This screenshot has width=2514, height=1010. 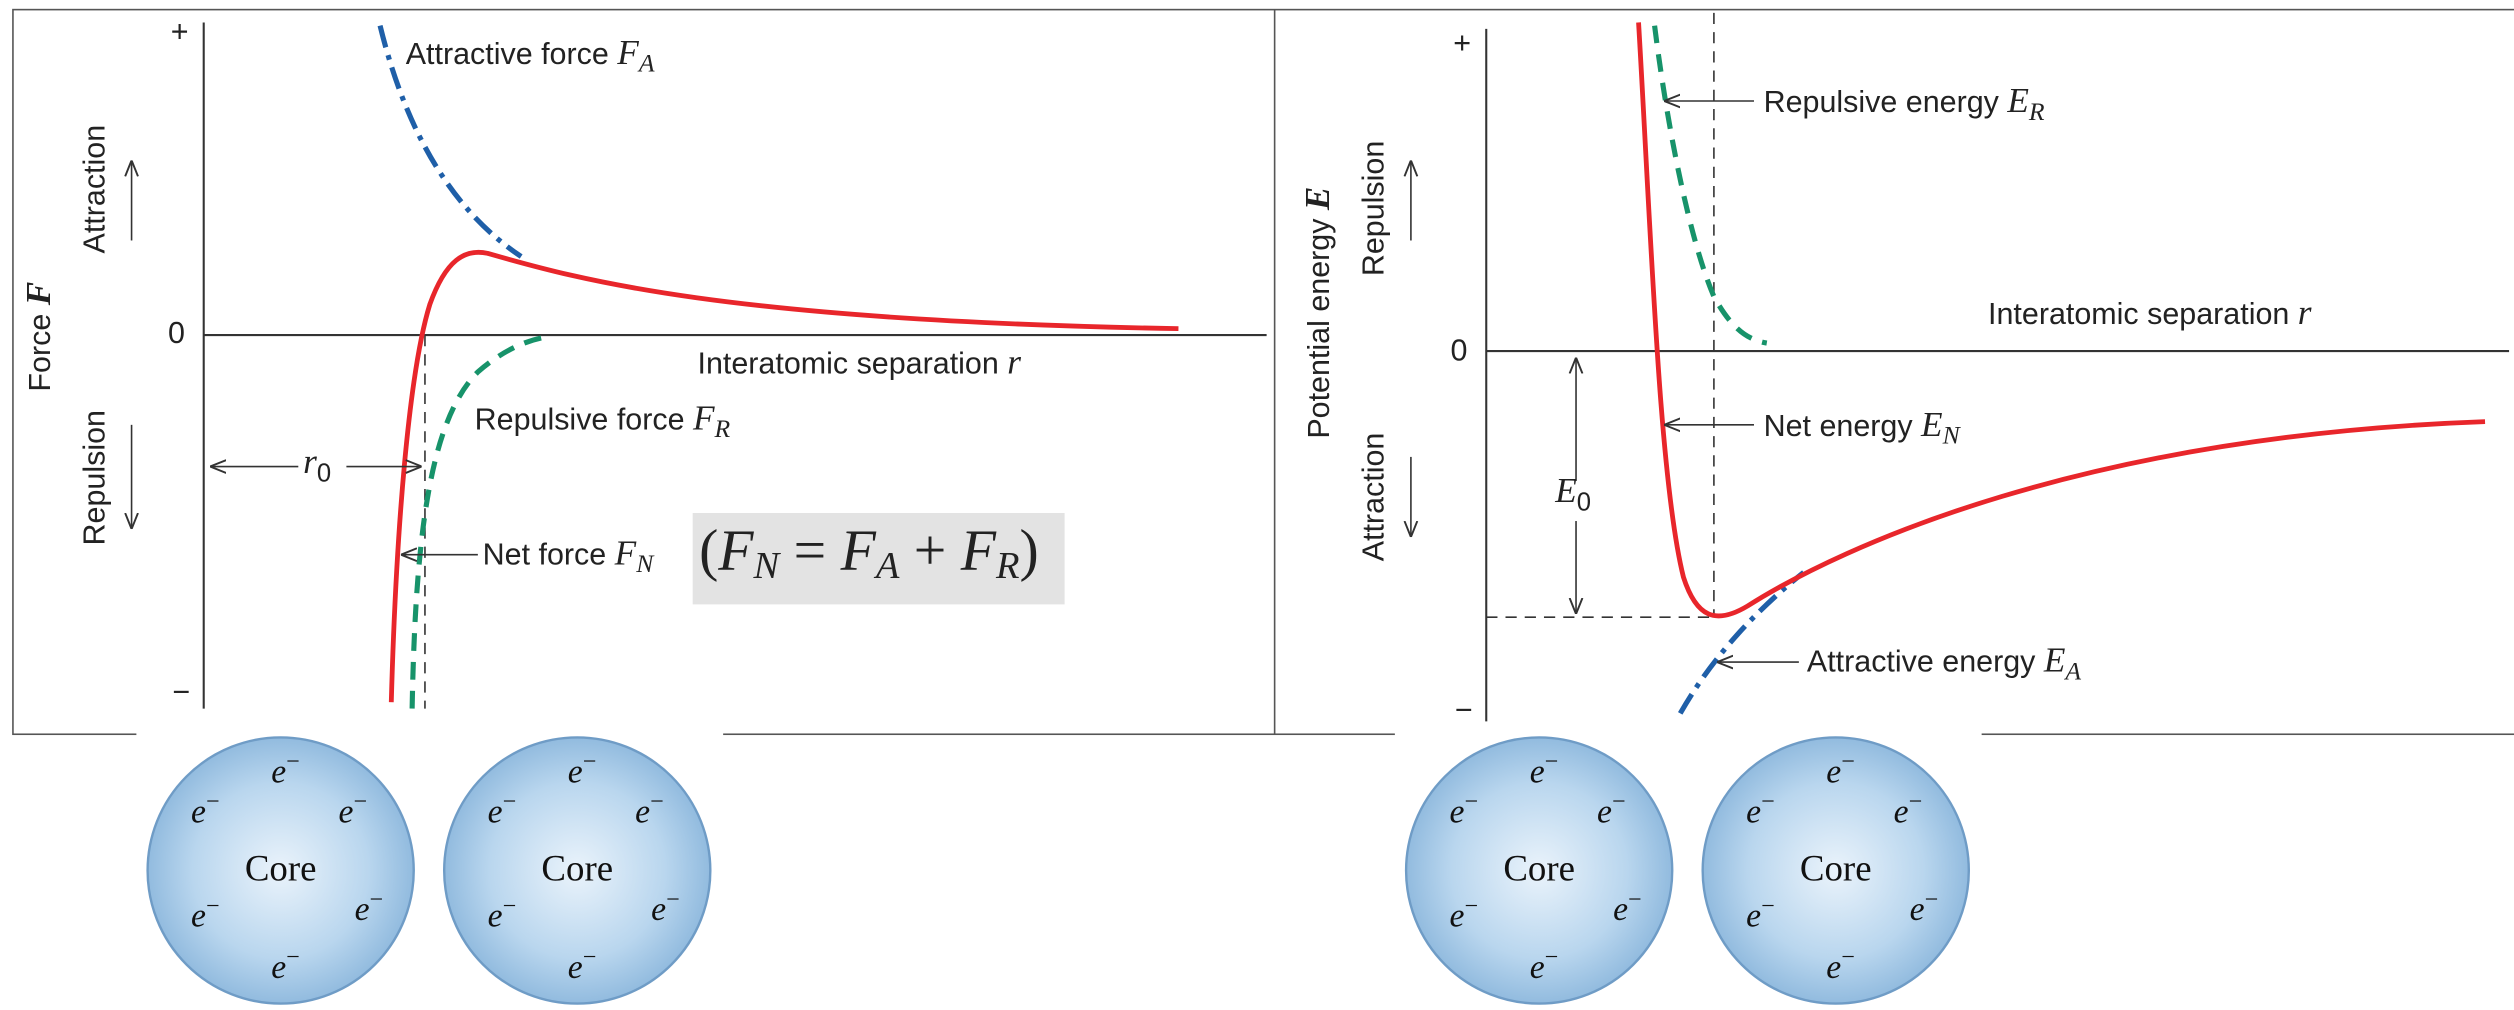 What do you see at coordinates (708, 551) in the screenshot?
I see `eq-paren: (` at bounding box center [708, 551].